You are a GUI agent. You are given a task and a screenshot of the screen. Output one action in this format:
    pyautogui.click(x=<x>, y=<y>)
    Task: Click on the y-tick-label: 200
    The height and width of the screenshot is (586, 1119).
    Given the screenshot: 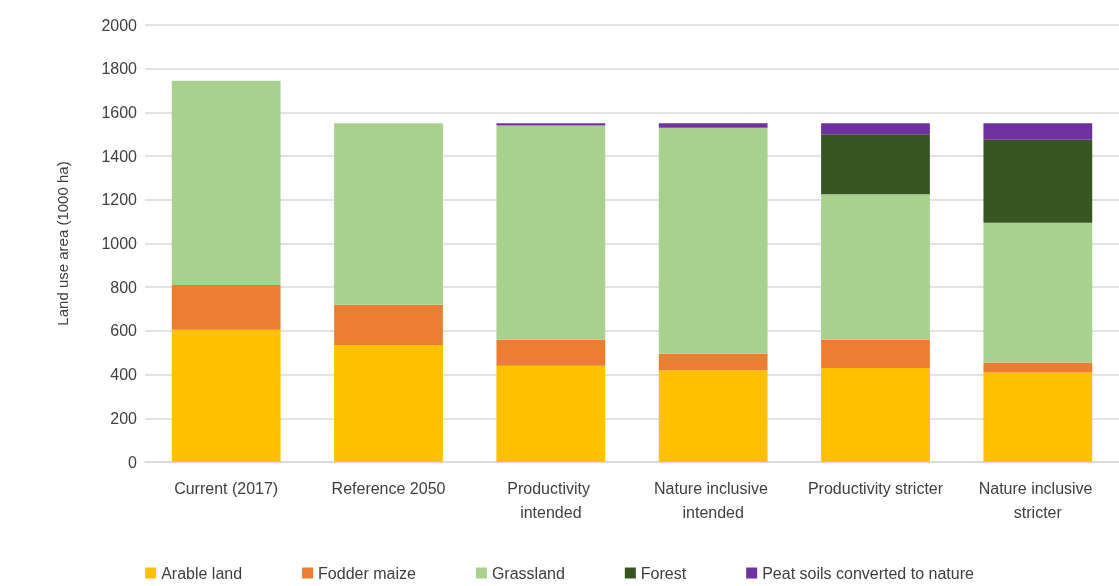 What is the action you would take?
    pyautogui.click(x=124, y=418)
    